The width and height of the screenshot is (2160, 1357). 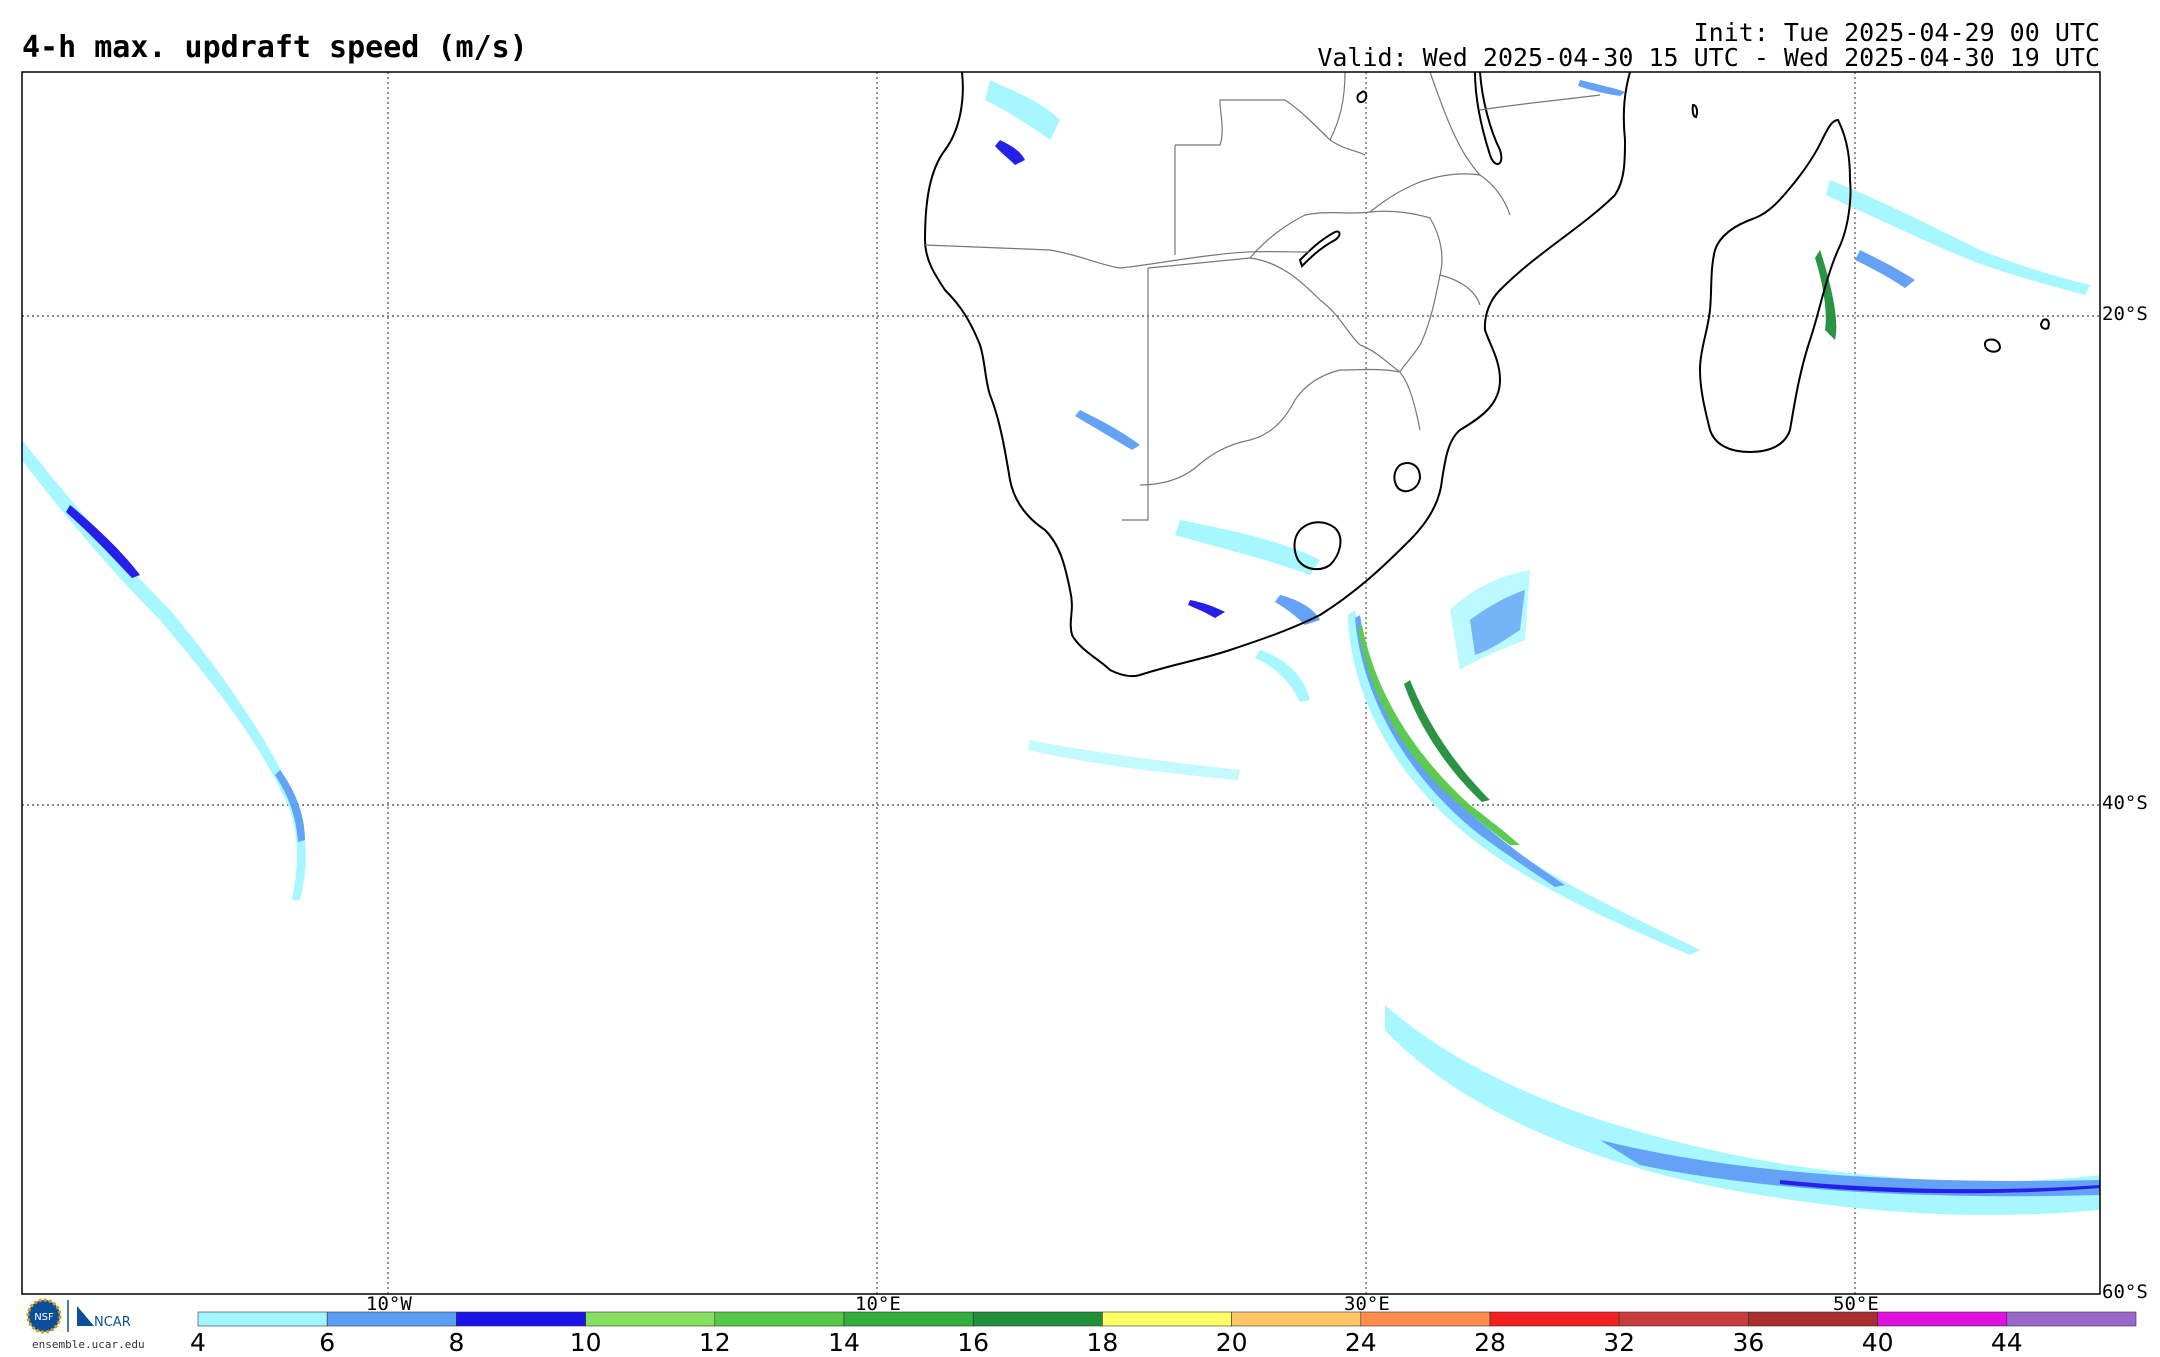 I want to click on lon-label-10w: 10°W, so click(x=389, y=1304).